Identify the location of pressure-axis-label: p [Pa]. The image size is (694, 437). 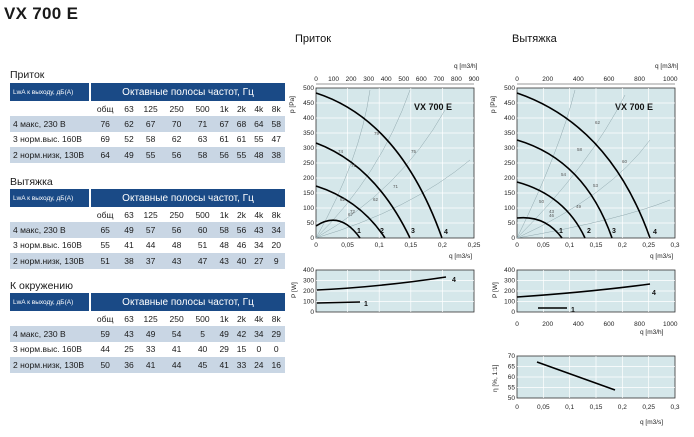
(493, 104).